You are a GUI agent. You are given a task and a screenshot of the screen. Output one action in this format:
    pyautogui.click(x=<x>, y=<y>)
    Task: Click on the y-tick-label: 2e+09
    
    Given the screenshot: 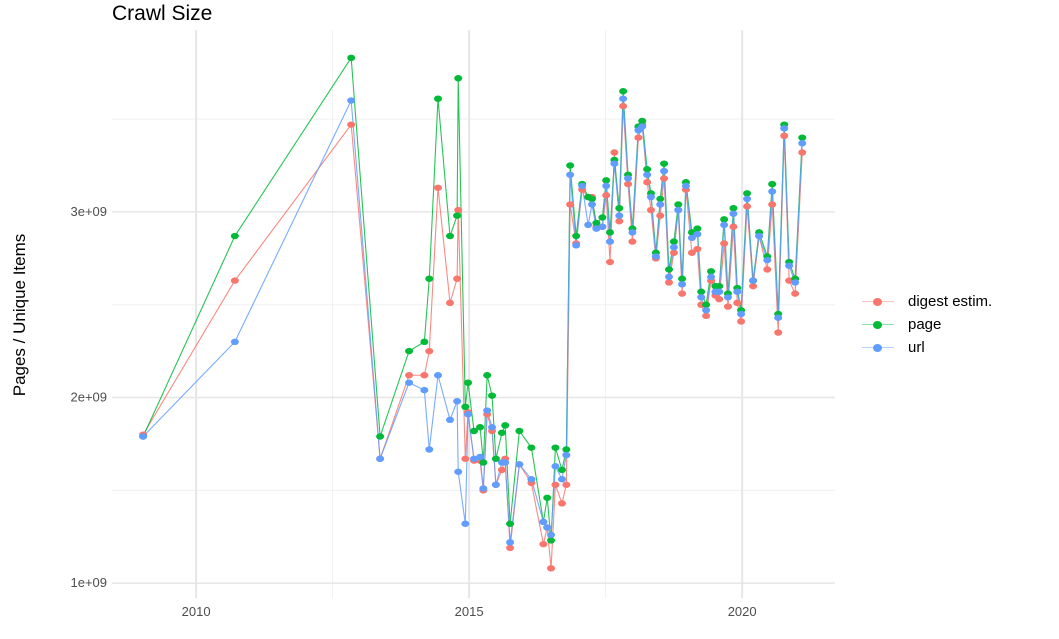 What is the action you would take?
    pyautogui.click(x=88, y=397)
    